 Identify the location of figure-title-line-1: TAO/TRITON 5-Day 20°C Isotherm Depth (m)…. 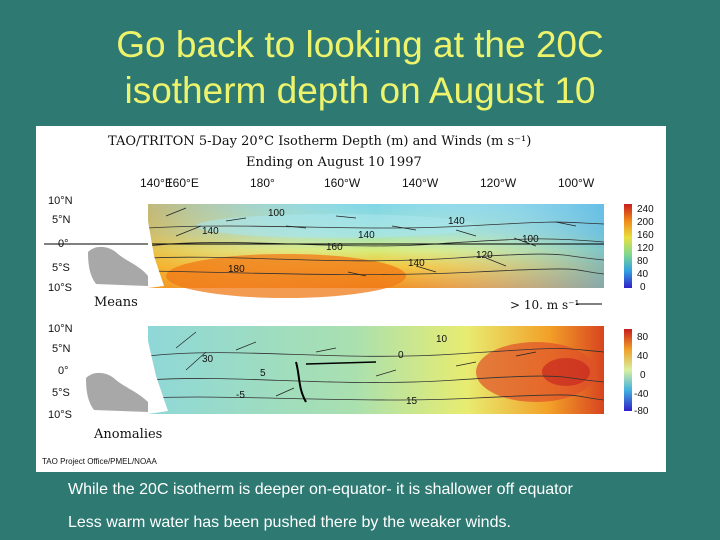
(319, 141).